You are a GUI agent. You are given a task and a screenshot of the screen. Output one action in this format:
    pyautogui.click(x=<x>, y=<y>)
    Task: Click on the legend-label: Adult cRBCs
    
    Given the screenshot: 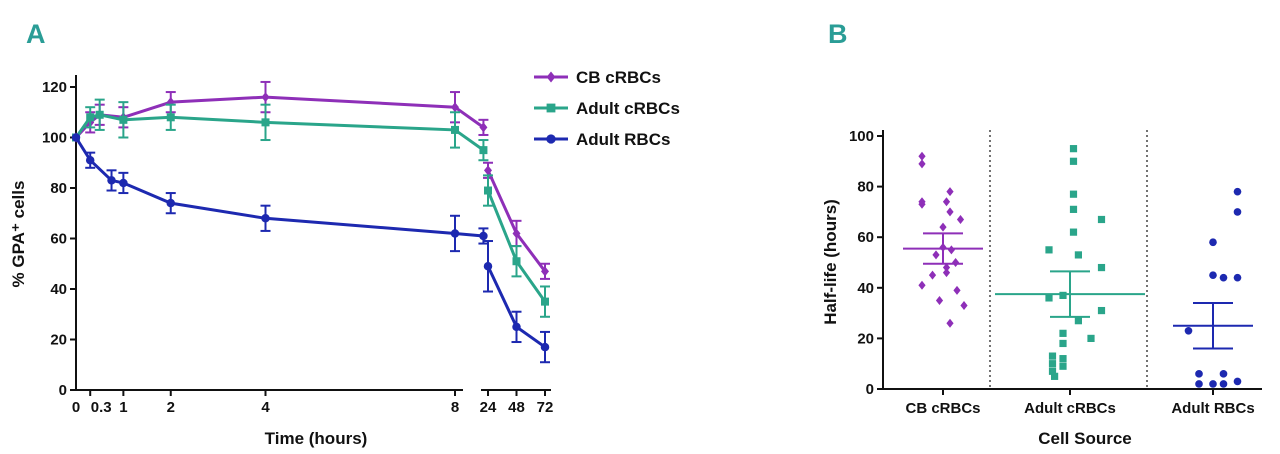 What is the action you would take?
    pyautogui.click(x=628, y=108)
    